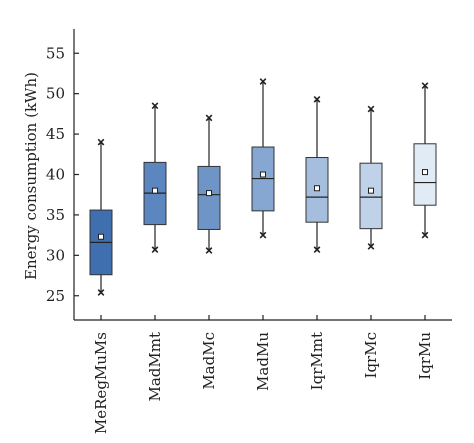 Image resolution: width=474 pixels, height=443 pixels. Describe the element at coordinates (101, 217) in the screenshot. I see `box-MeRegMuMs` at that location.